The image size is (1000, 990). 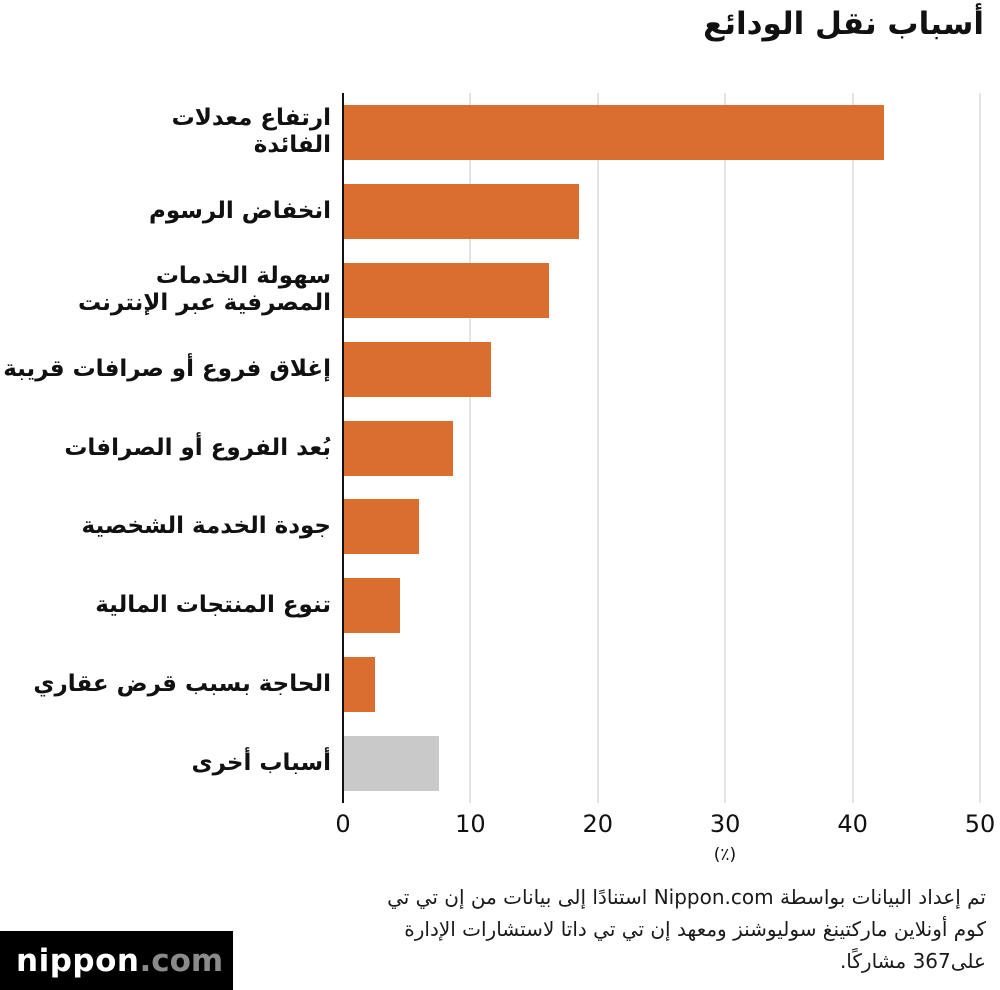 What do you see at coordinates (213, 605) in the screenshot?
I see `category-label: تنوع المنتجات المالية` at bounding box center [213, 605].